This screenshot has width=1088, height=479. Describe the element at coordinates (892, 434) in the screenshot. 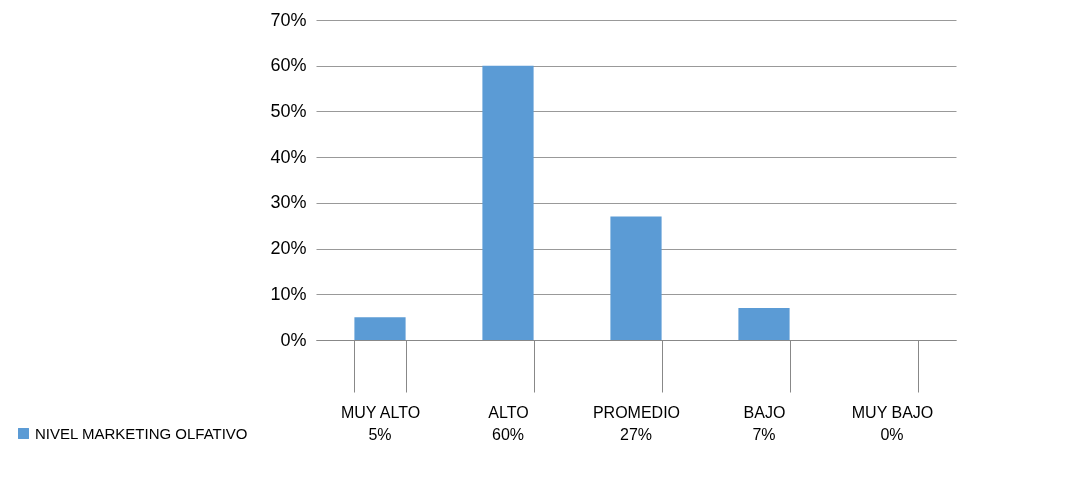

I see `data-label: 0%` at that location.